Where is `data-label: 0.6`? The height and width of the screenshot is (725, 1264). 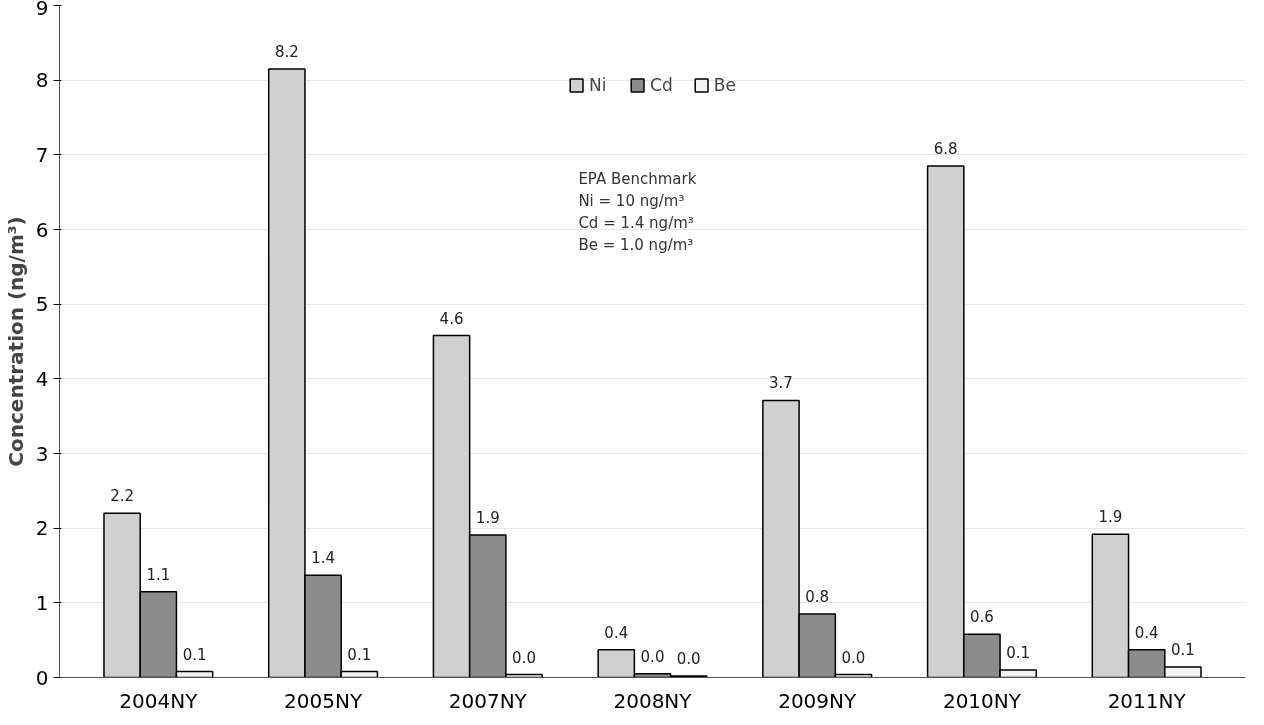 data-label: 0.6 is located at coordinates (982, 617).